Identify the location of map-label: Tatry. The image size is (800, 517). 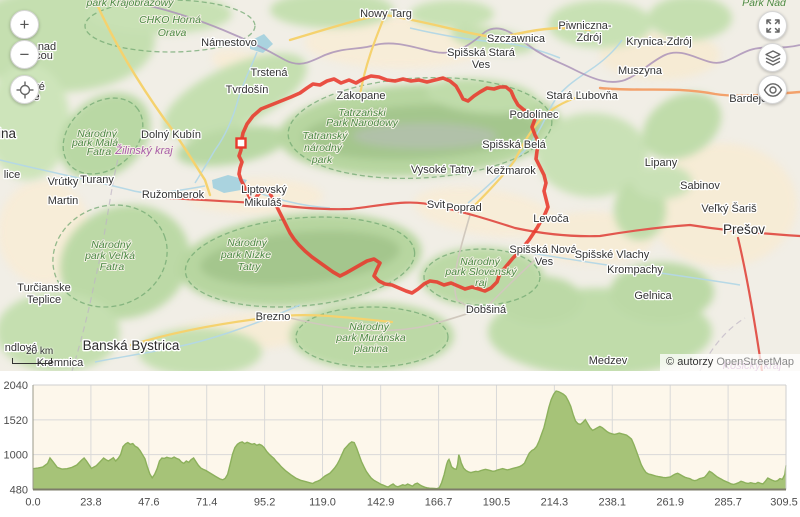
(250, 267).